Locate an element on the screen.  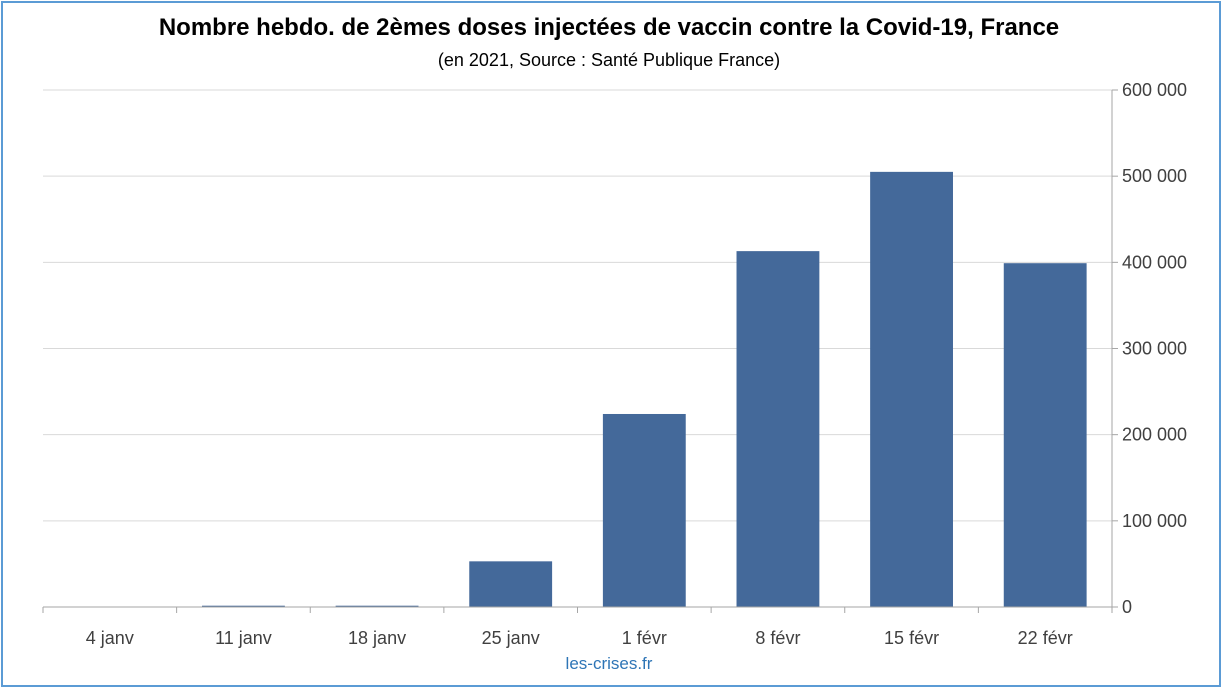
x-tick-label: 18 janv is located at coordinates (377, 638).